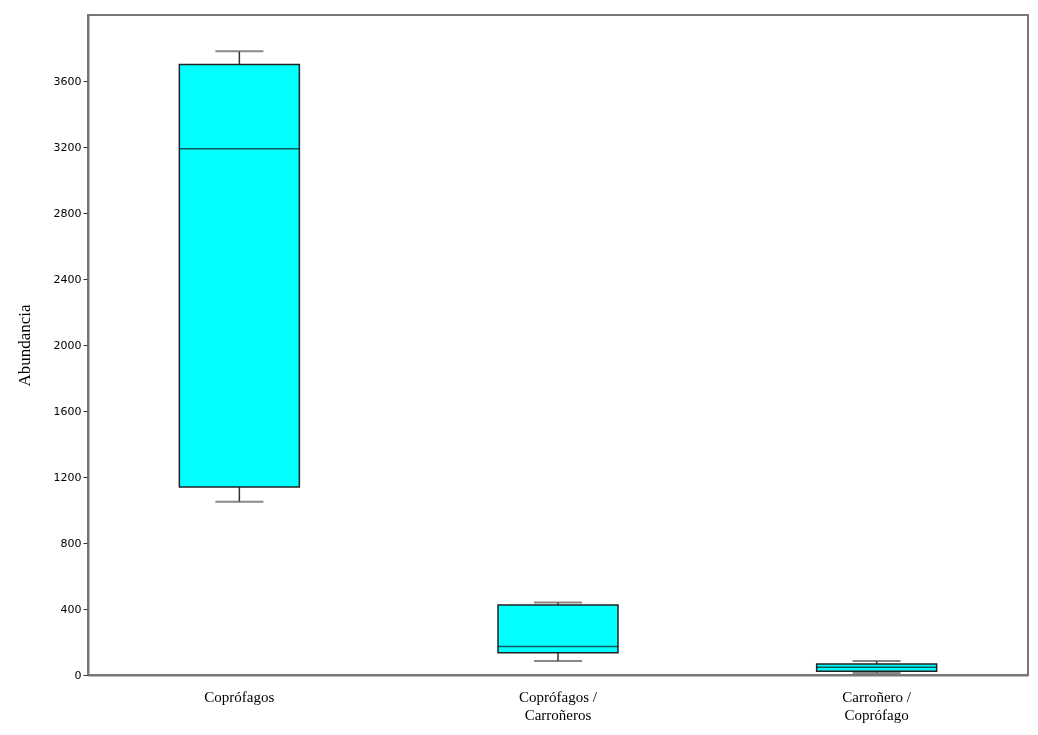  I want to click on y-tick-label: 2800, so click(67, 213).